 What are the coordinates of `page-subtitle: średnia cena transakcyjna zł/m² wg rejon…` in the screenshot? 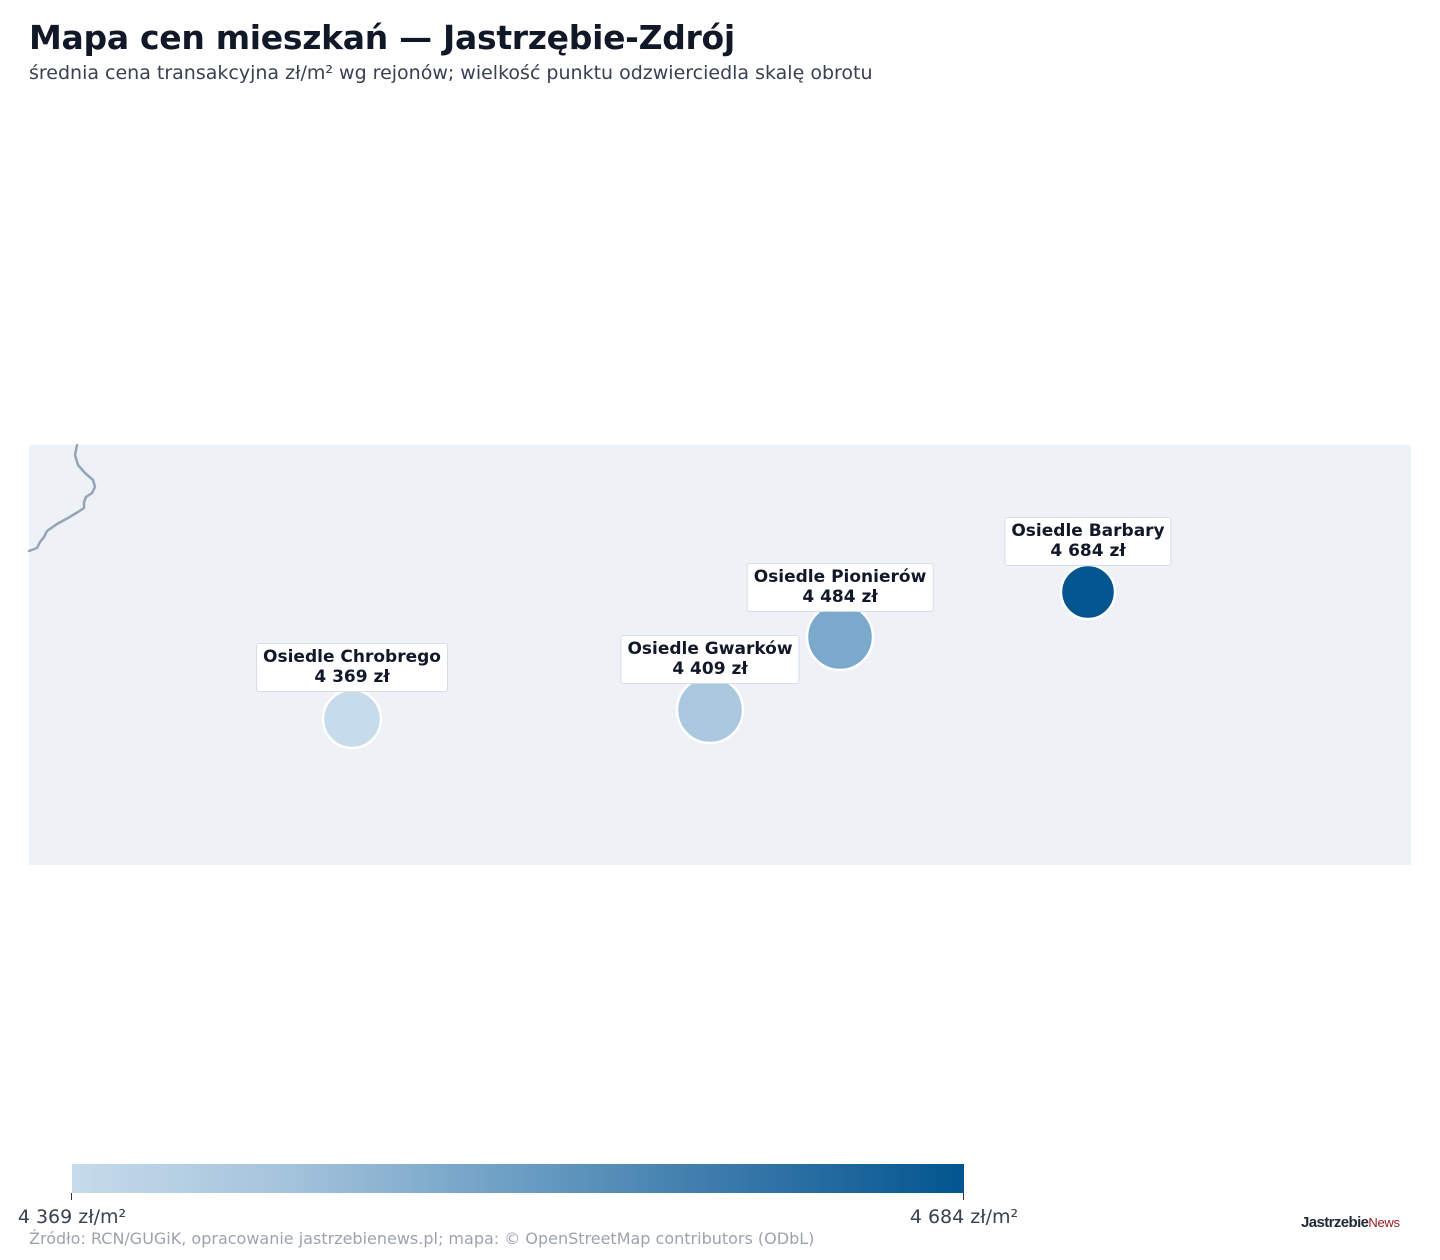 It's located at (451, 73).